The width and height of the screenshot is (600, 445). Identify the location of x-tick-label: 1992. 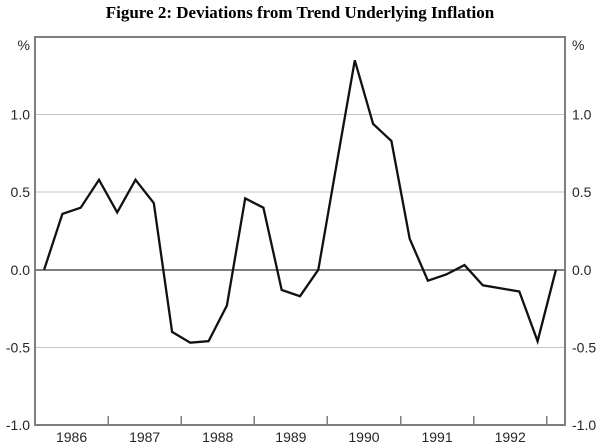
(510, 437).